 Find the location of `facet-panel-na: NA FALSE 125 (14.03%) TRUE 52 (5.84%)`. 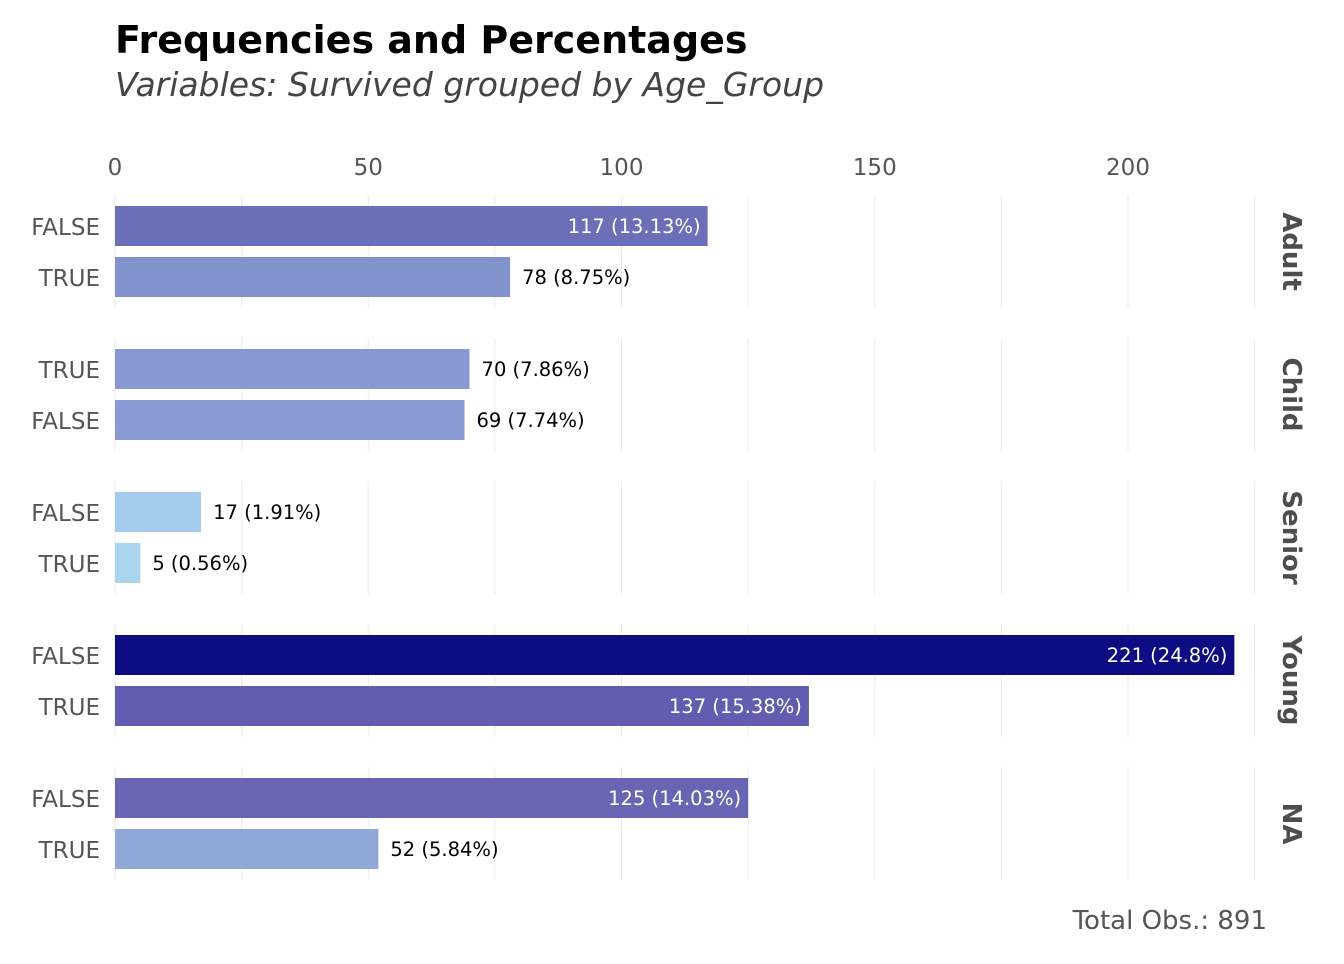

facet-panel-na: NA FALSE 125 (14.03%) TRUE 52 (5.84%) is located at coordinates (668, 823).